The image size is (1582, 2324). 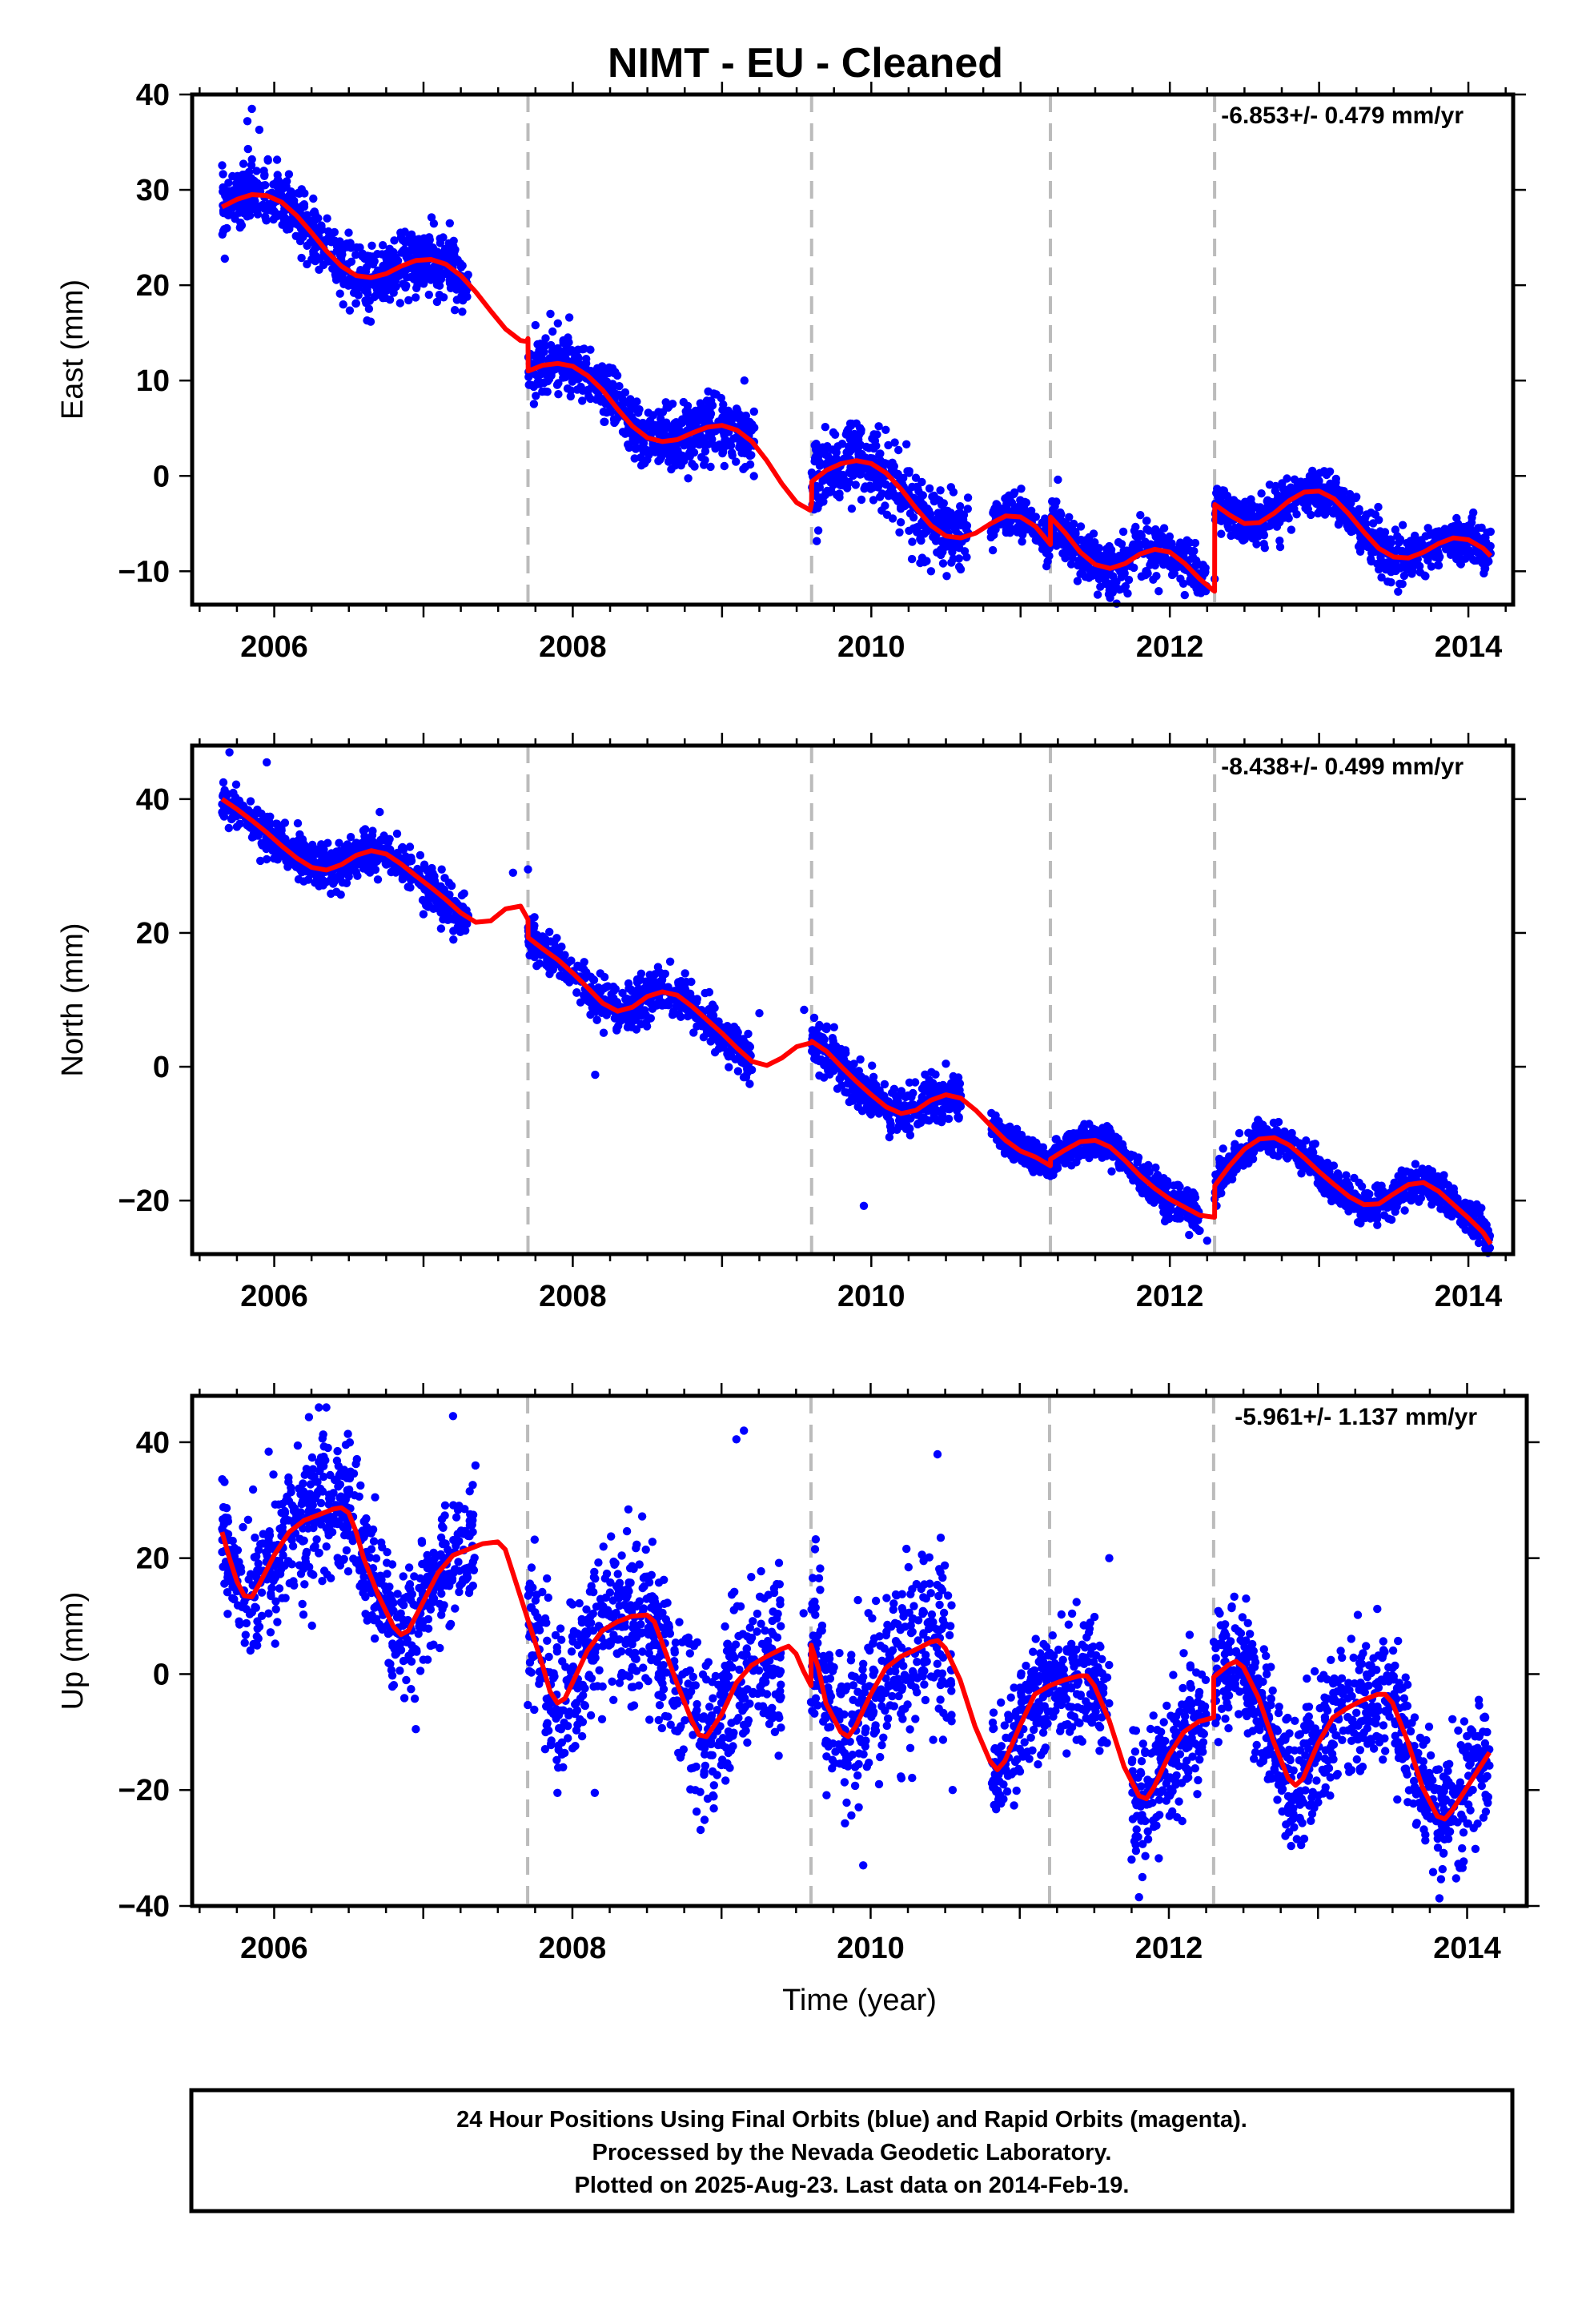 What do you see at coordinates (153, 381) in the screenshot?
I see `y-tick-label: 10` at bounding box center [153, 381].